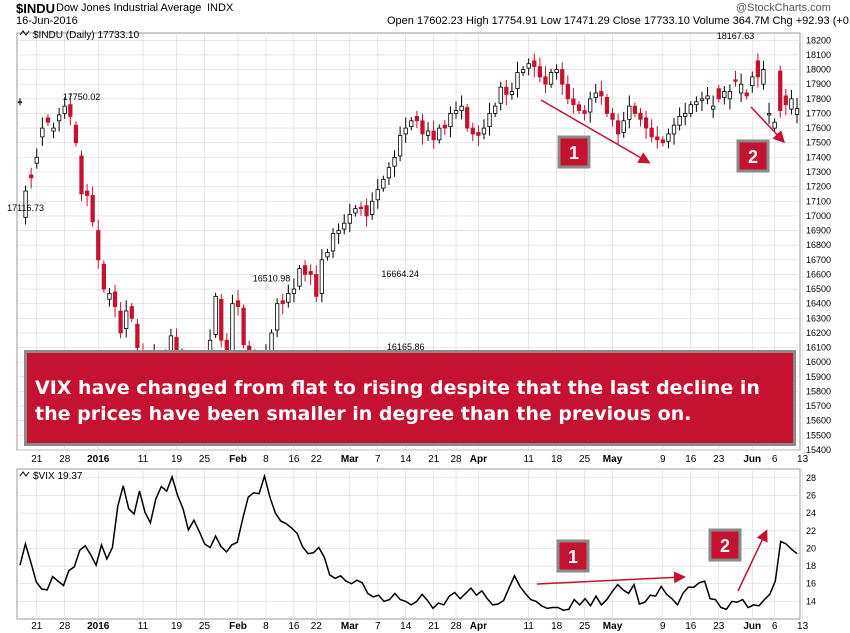 This screenshot has height=633, width=850. What do you see at coordinates (574, 152) in the screenshot?
I see `badge-1-price: 1` at bounding box center [574, 152].